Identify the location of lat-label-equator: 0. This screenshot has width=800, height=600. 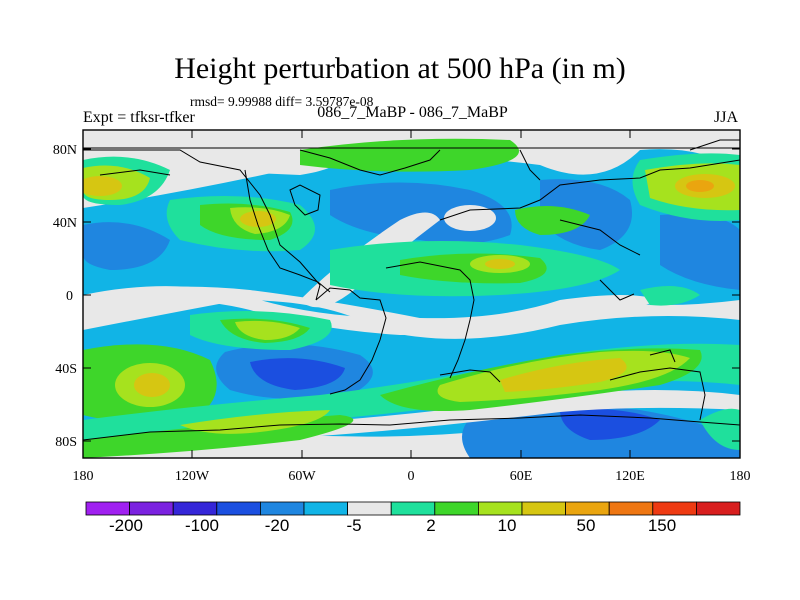
(69, 296).